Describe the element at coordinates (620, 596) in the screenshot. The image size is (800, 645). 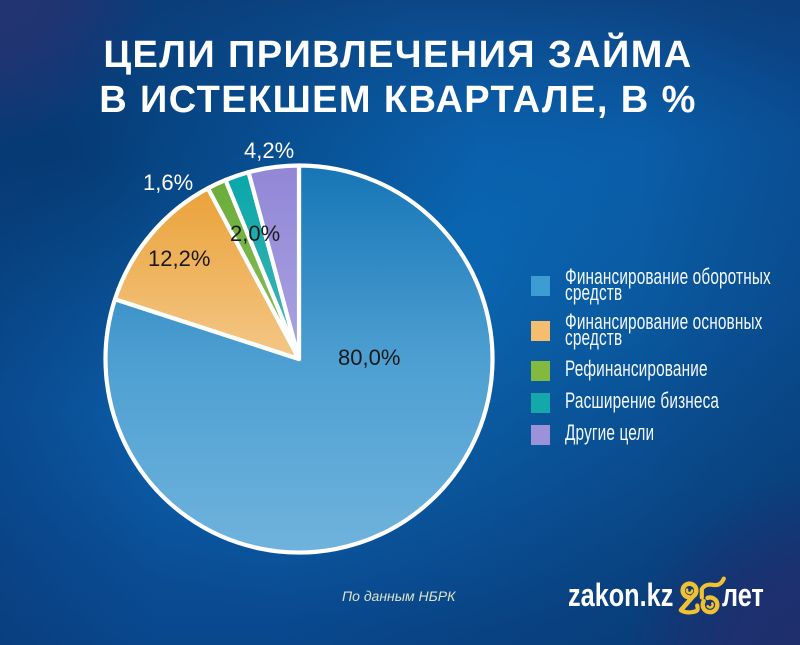
I see `svg-text: zakon.kz` at that location.